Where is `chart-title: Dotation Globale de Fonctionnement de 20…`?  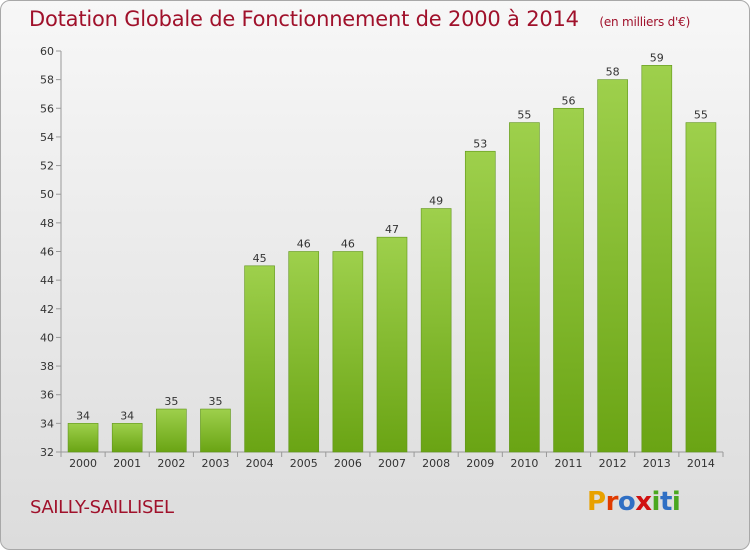
chart-title: Dotation Globale de Fonctionnement de 20… is located at coordinates (359, 19).